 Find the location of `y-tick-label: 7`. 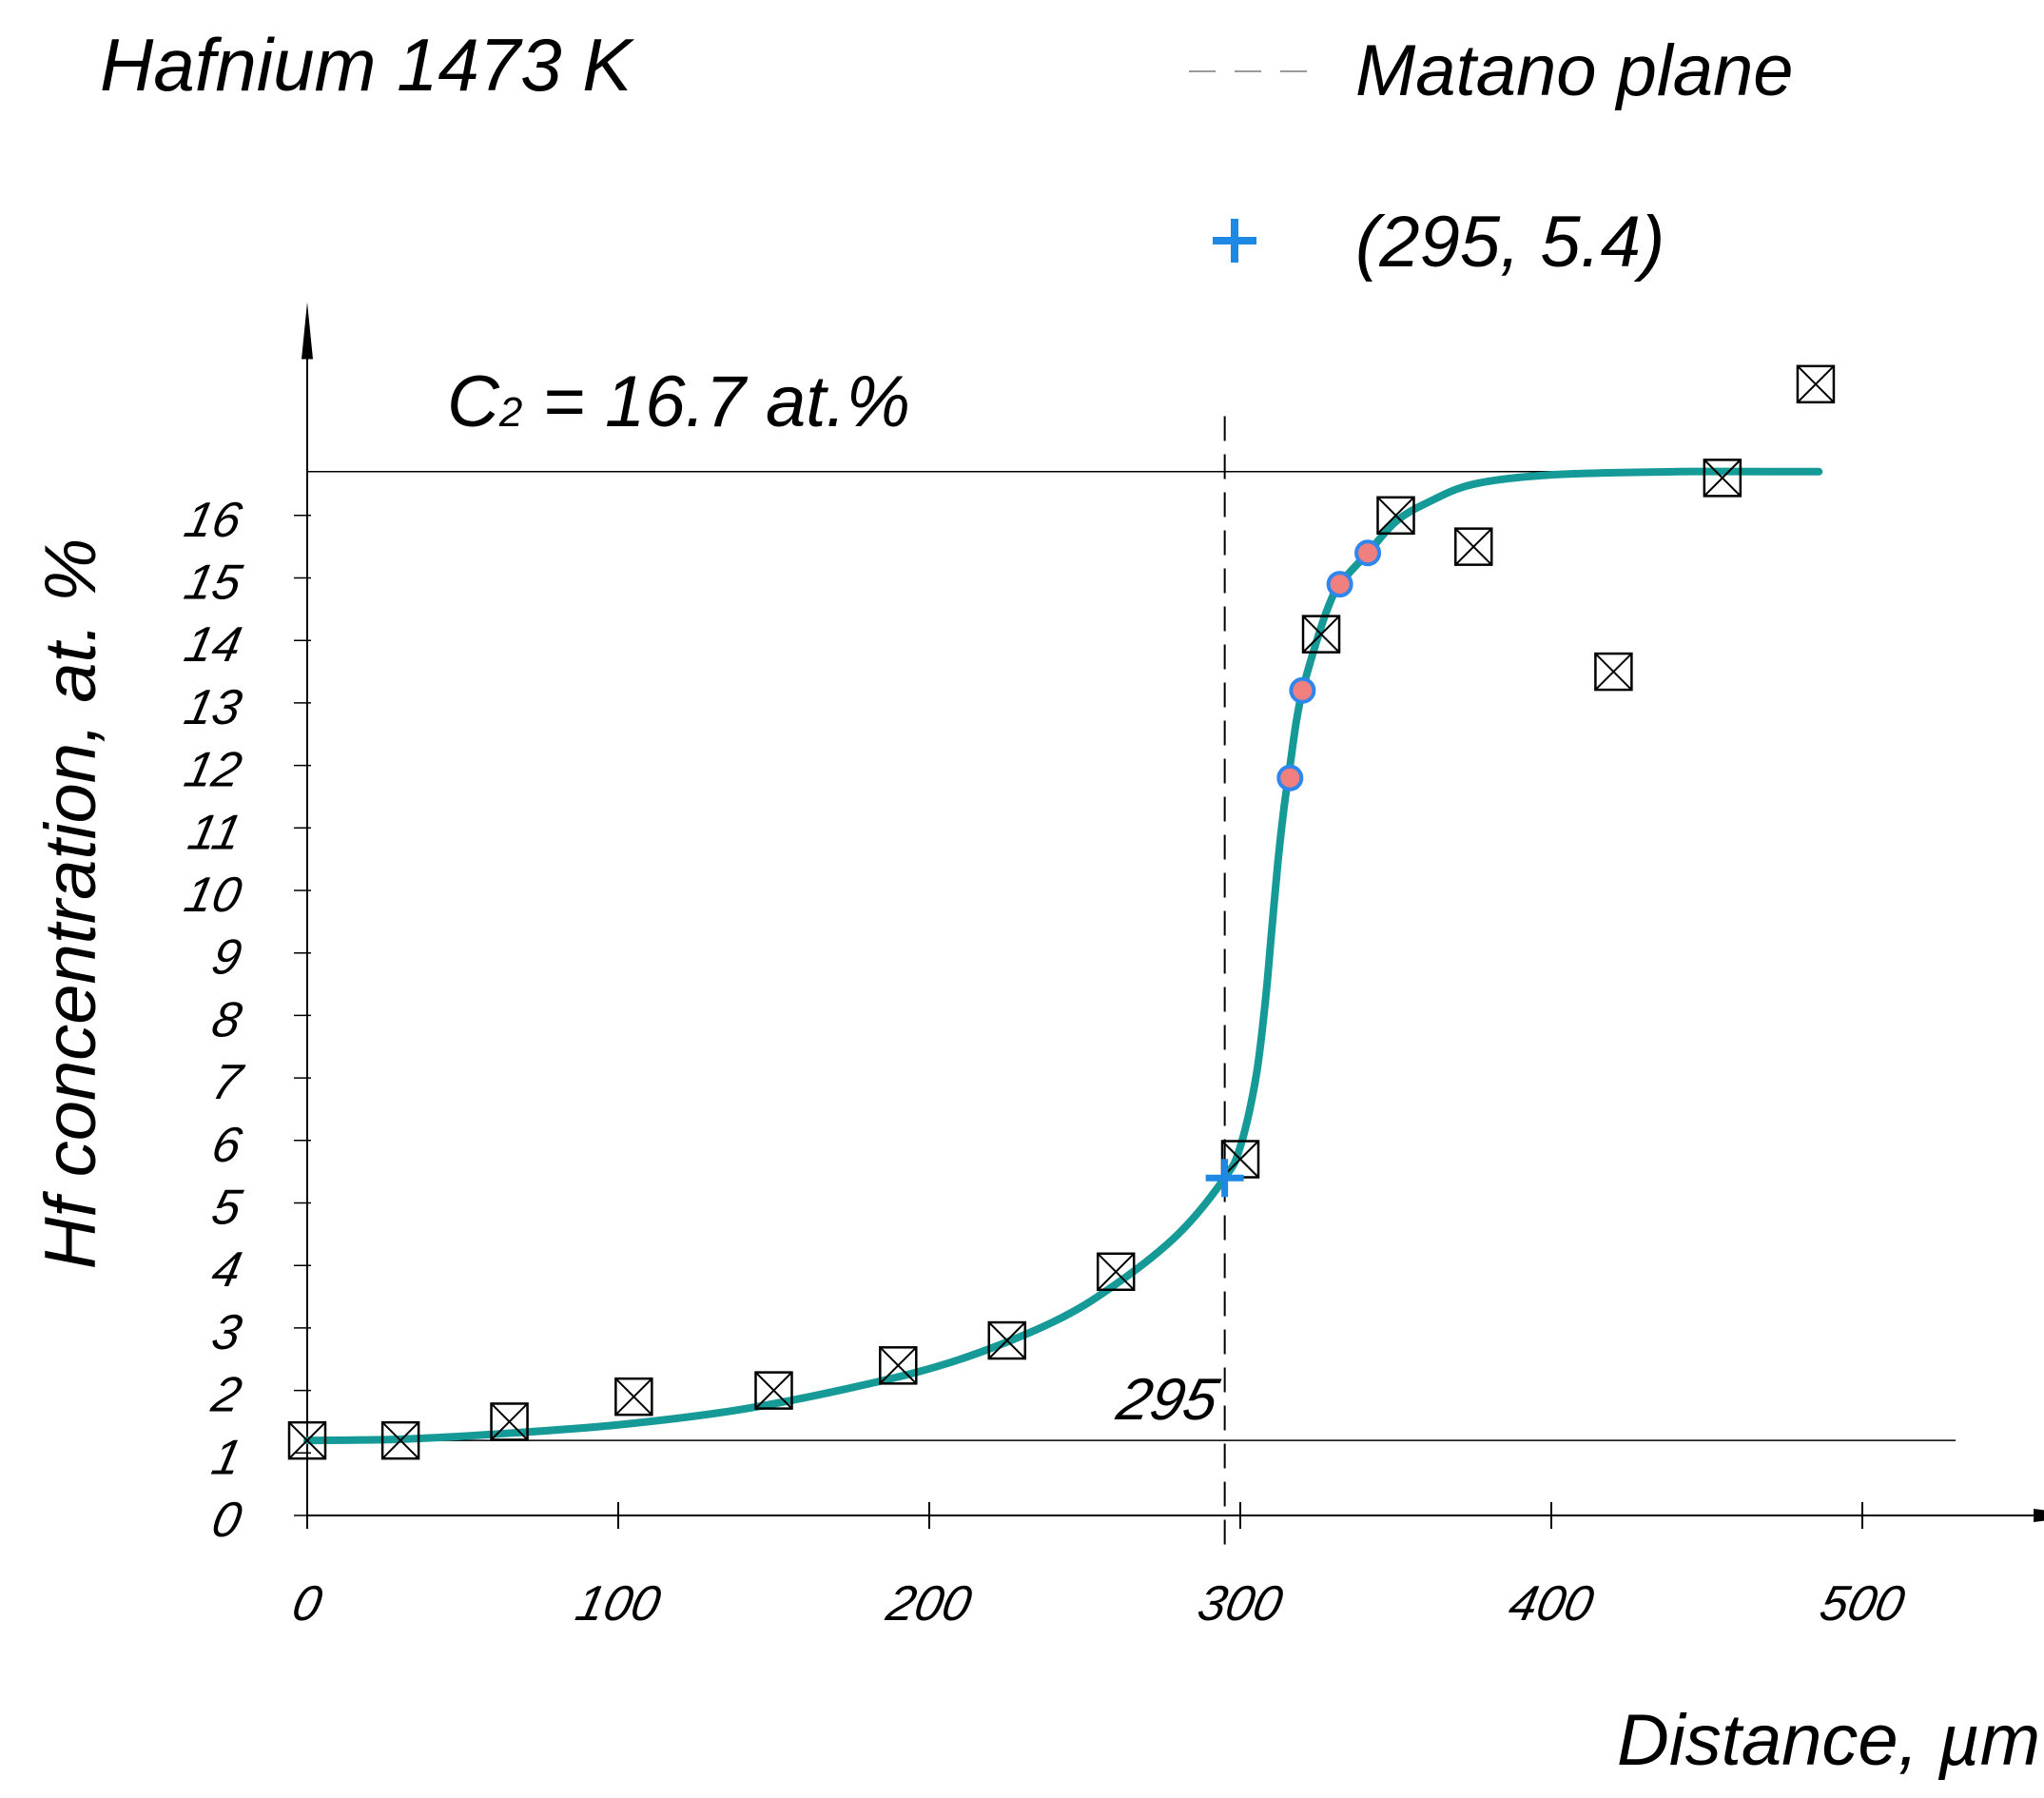

y-tick-label: 7 is located at coordinates (227, 1082).